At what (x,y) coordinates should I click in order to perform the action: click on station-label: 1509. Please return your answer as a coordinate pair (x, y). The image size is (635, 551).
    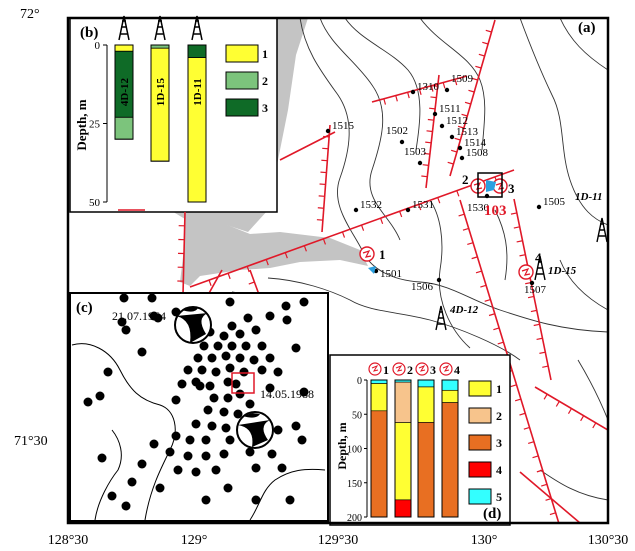
    Looking at the image, I should click on (462, 79).